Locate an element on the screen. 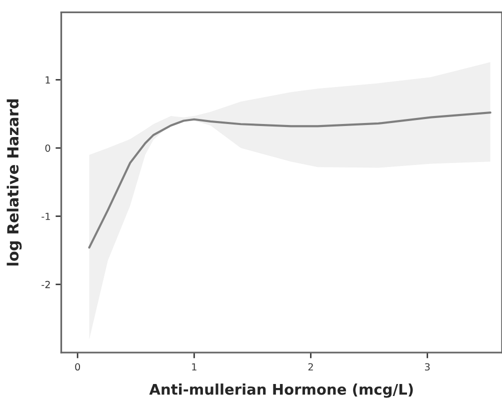 The width and height of the screenshot is (502, 410). x-tick-label: 0 is located at coordinates (77, 367).